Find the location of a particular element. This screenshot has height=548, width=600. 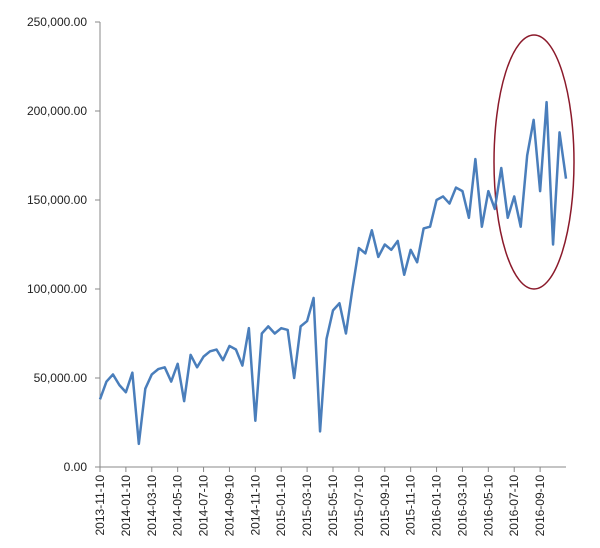

x-tick-label: 2016-03-10 is located at coordinates (462, 506).